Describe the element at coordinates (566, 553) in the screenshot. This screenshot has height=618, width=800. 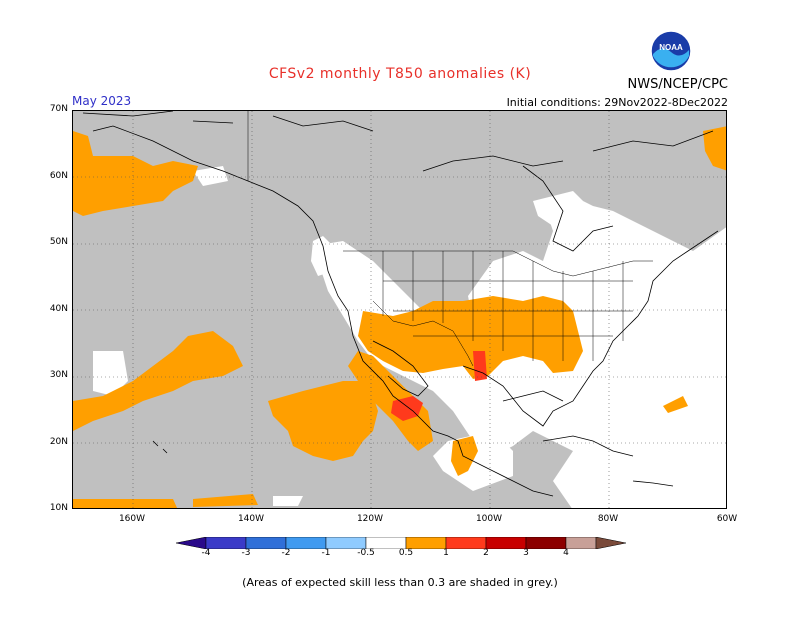
I see `colorbar-label: 4` at that location.